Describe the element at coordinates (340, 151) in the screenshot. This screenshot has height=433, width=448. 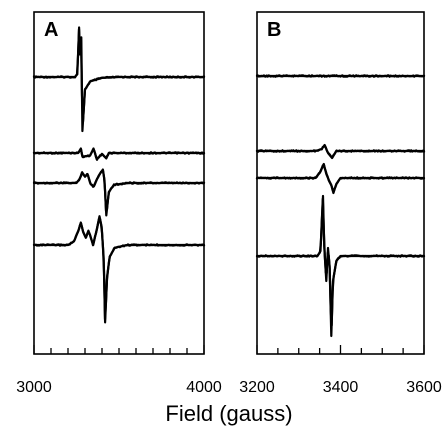
I see `panel-b-spectrum-2-features` at that location.